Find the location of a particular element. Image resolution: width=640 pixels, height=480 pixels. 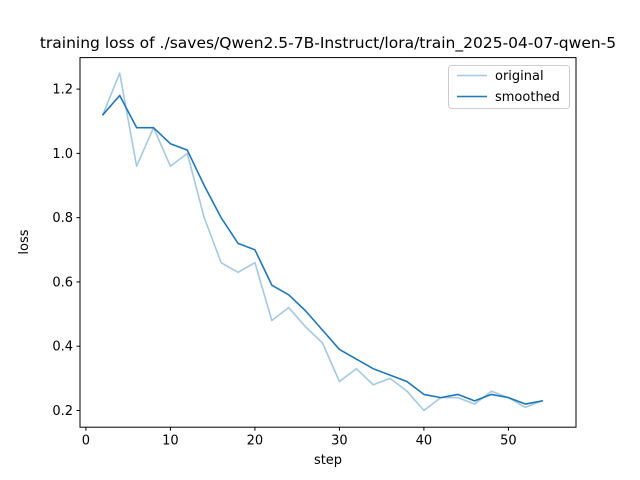

x-tick-label: 0 is located at coordinates (86, 441).